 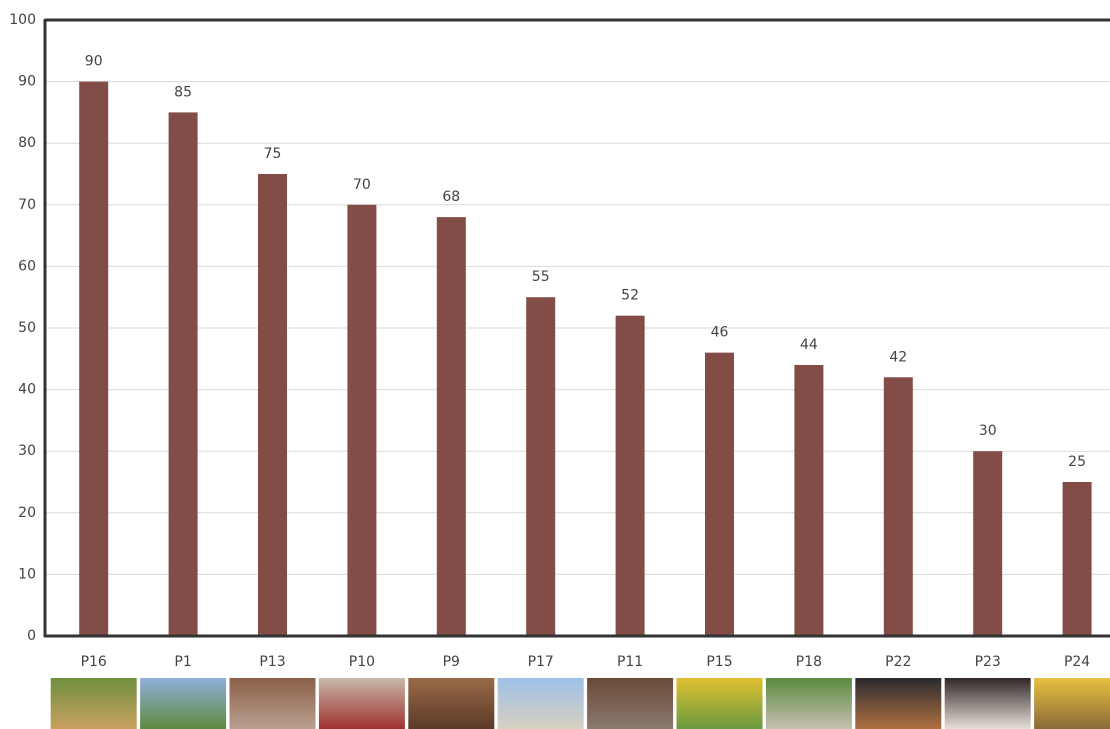 What do you see at coordinates (630, 662) in the screenshot?
I see `x-tick-label: P11` at bounding box center [630, 662].